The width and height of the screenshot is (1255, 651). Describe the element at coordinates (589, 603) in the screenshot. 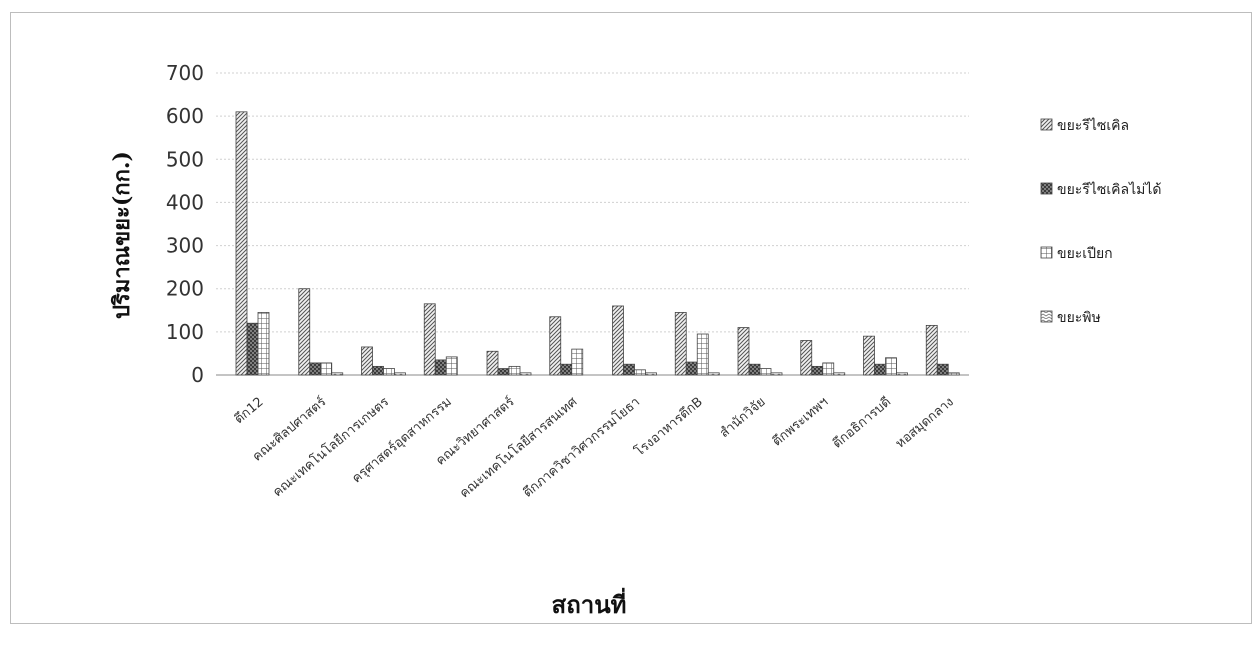

I see `x-axis-title: สถานที่` at that location.